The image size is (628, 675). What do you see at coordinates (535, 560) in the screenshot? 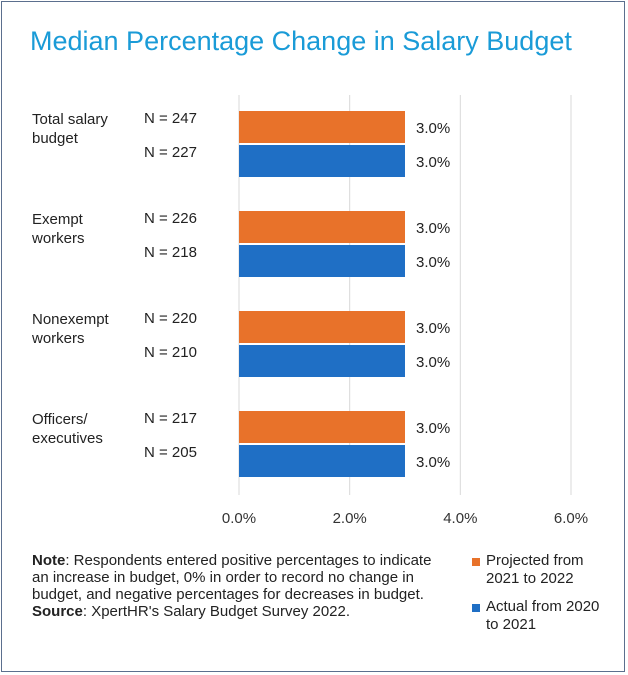
I see `legend-label-projected-line1: Projected from` at bounding box center [535, 560].